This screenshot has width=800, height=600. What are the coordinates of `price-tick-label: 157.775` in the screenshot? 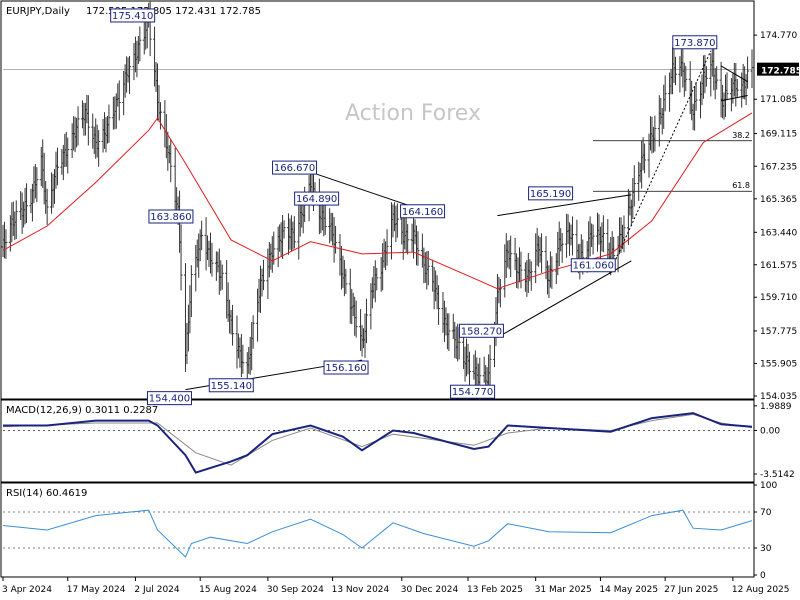 It's located at (778, 332).